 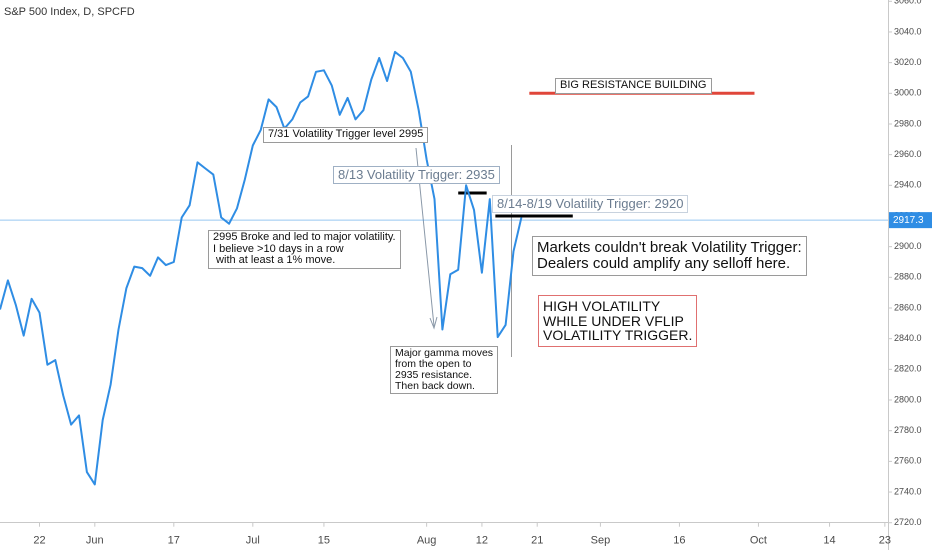 I want to click on last-price-label: 2917.3, so click(x=908, y=220).